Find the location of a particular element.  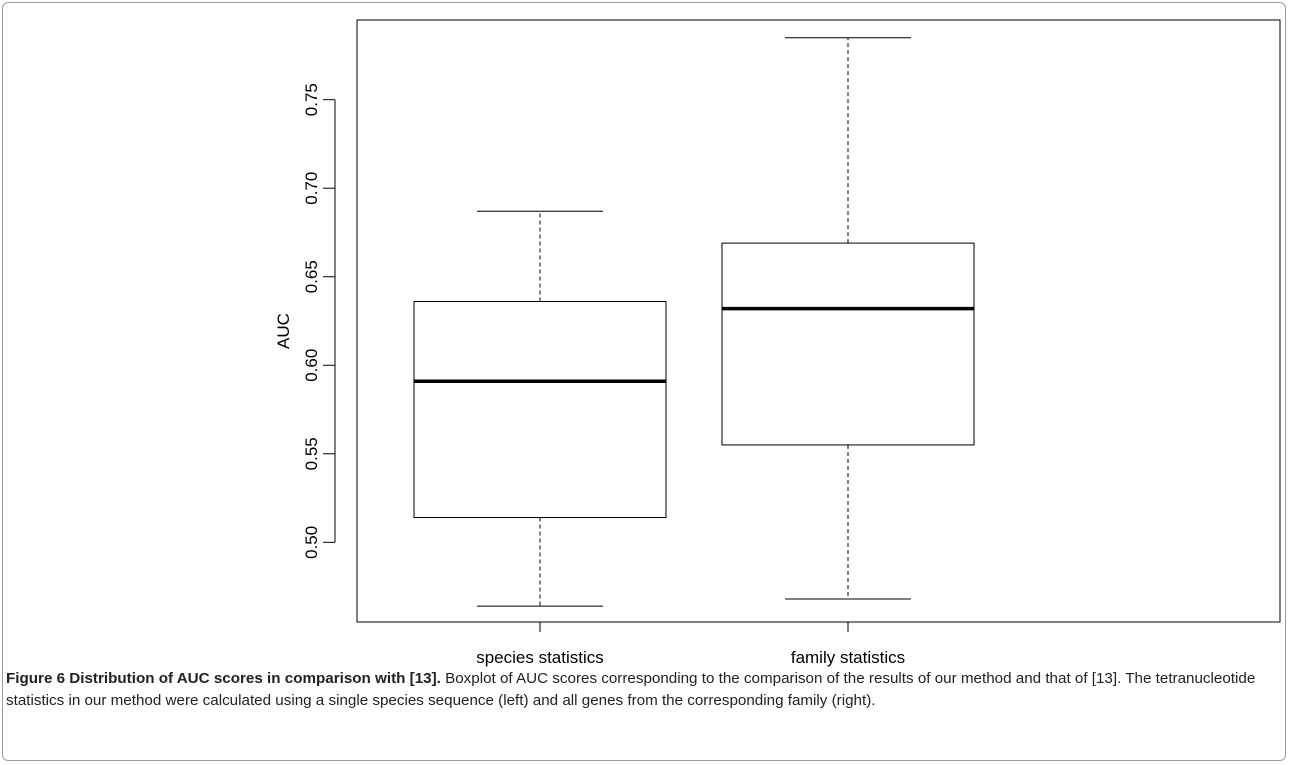

x-axis: species statistics family statistics is located at coordinates (690, 644).